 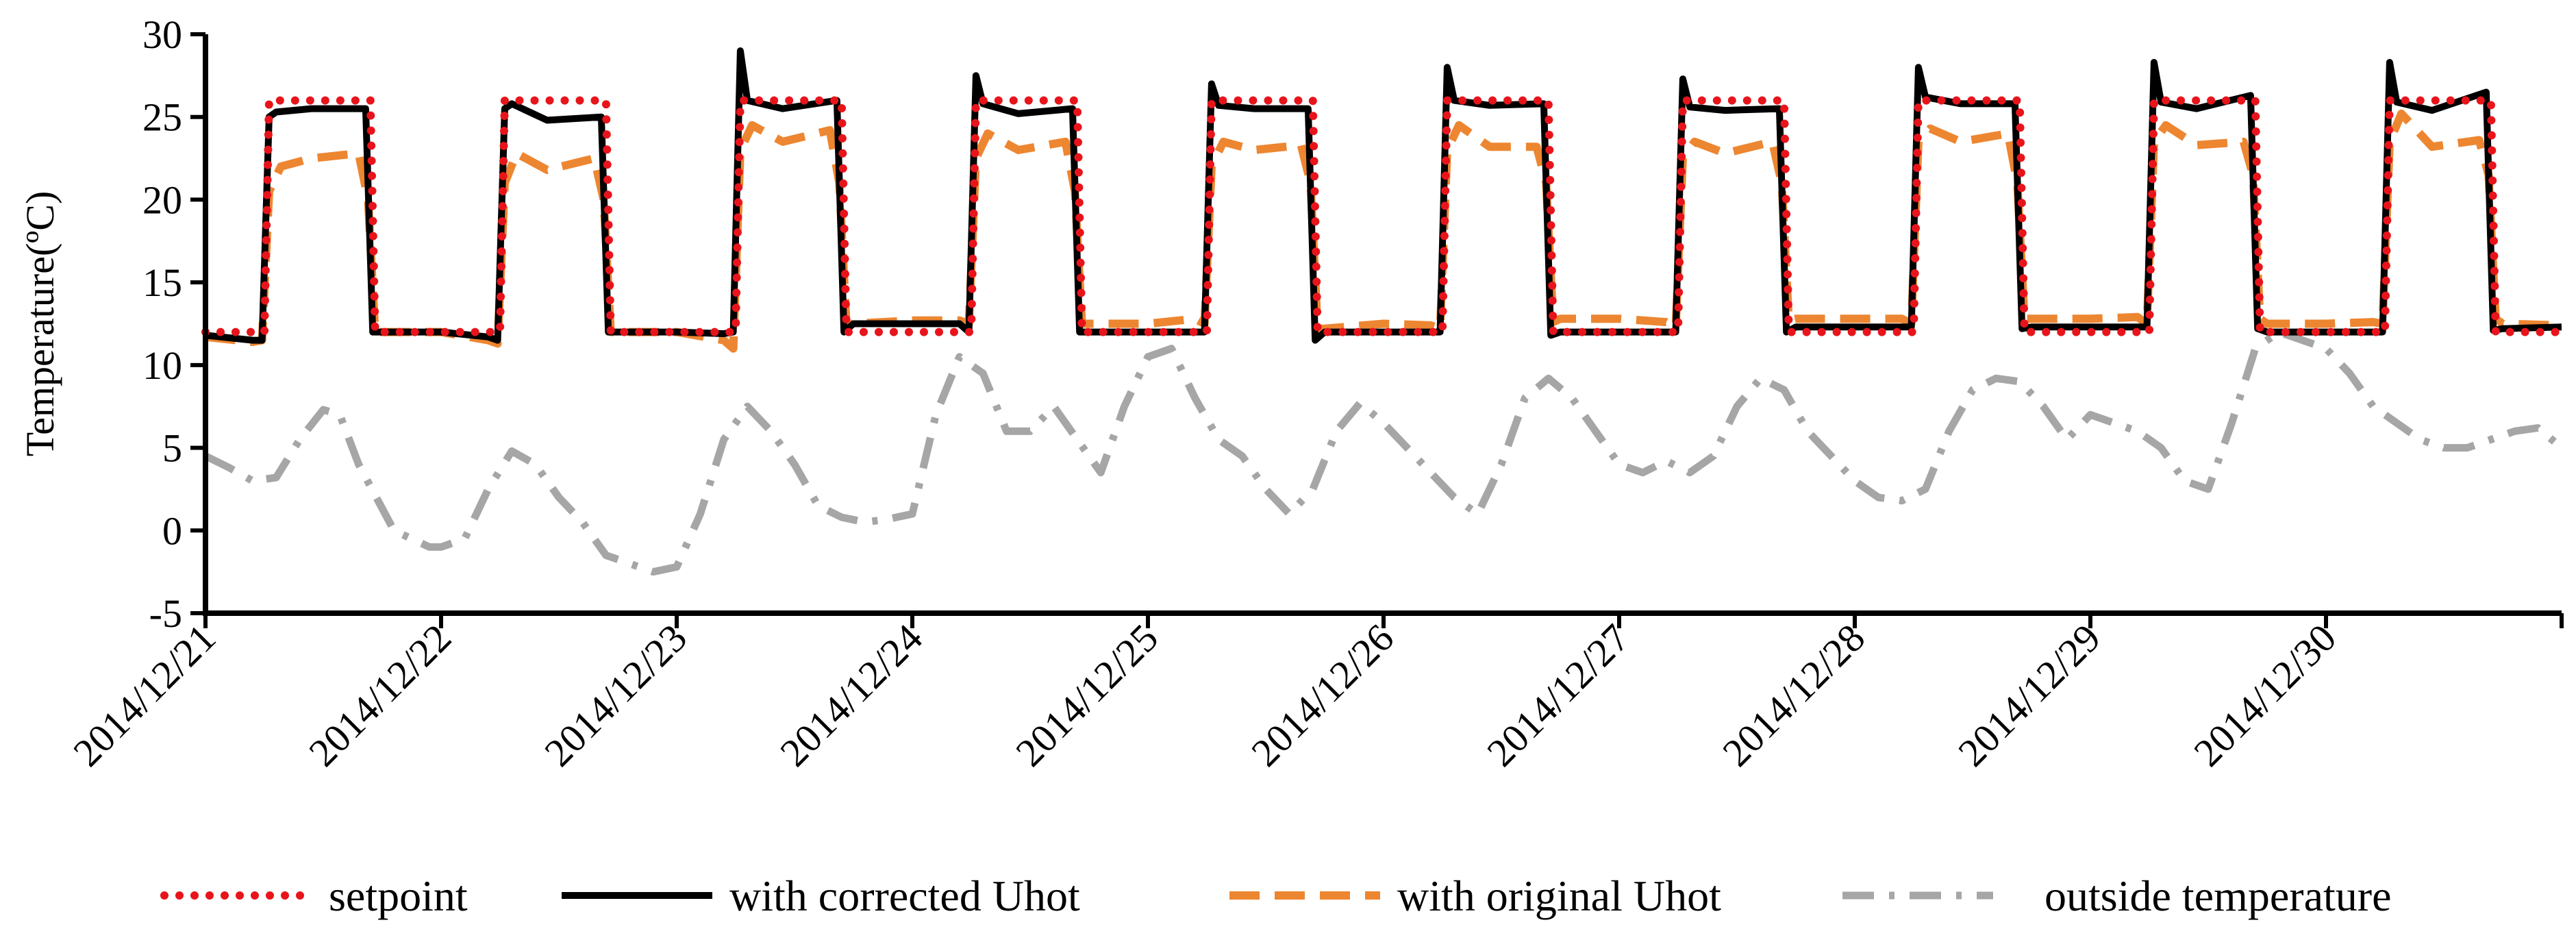 I want to click on y-tick-label: 10, so click(x=162, y=366).